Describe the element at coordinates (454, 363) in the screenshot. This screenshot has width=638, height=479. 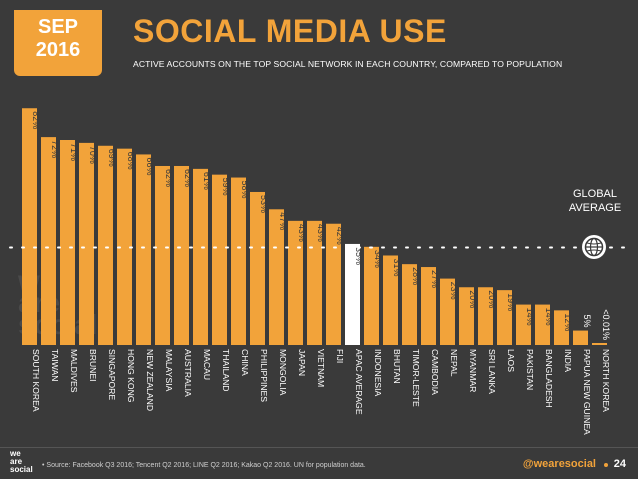
I see `category-label: NEPAL` at that location.